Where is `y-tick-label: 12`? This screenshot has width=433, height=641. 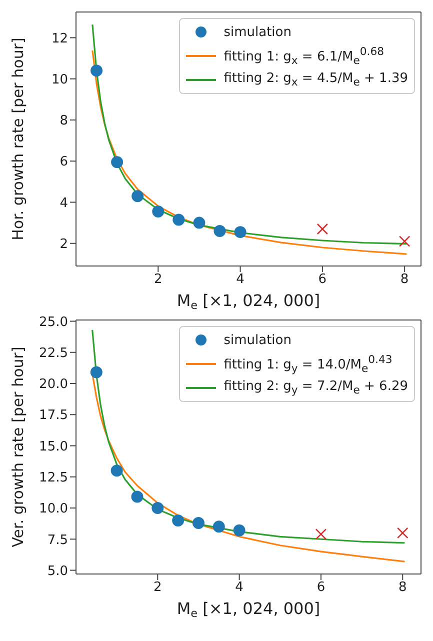 y-tick-label: 12 is located at coordinates (59, 38).